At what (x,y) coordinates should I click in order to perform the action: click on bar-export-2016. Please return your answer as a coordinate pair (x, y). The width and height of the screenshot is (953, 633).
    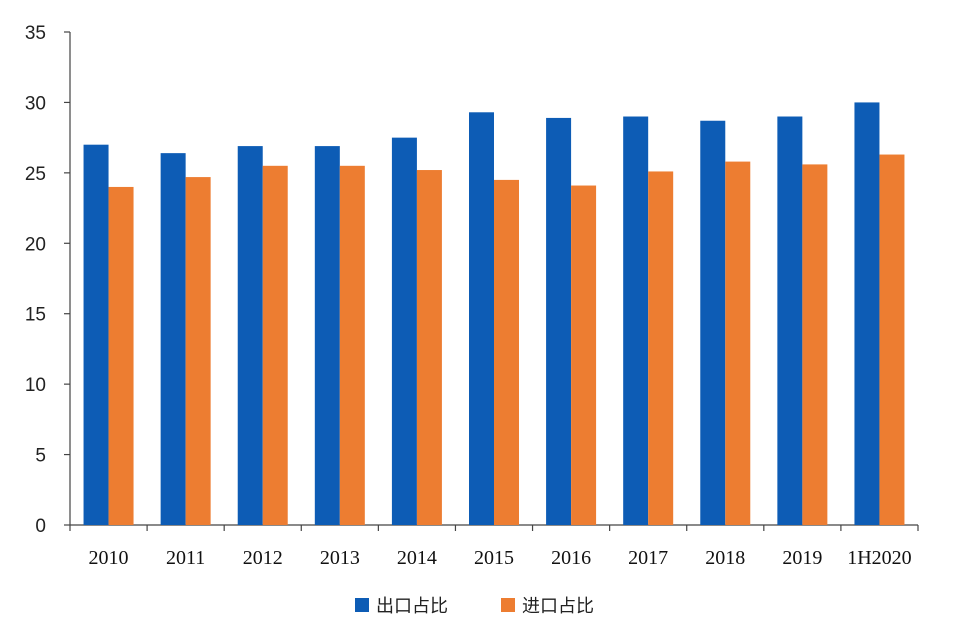
    Looking at the image, I should click on (559, 321).